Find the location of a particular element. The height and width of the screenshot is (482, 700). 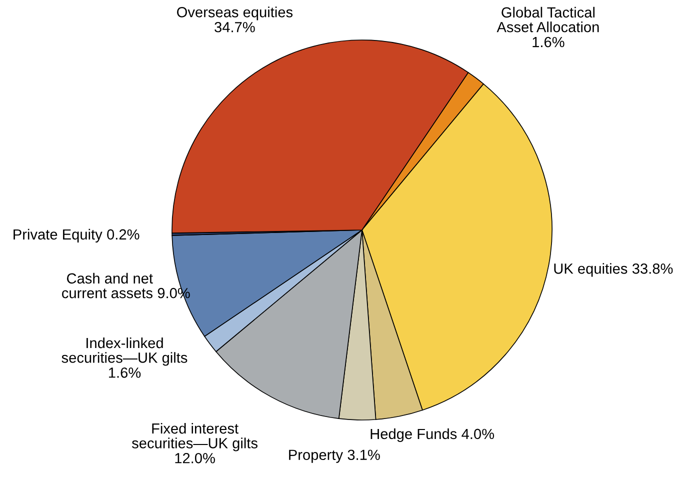

data-label: 3.1% is located at coordinates (364, 455).